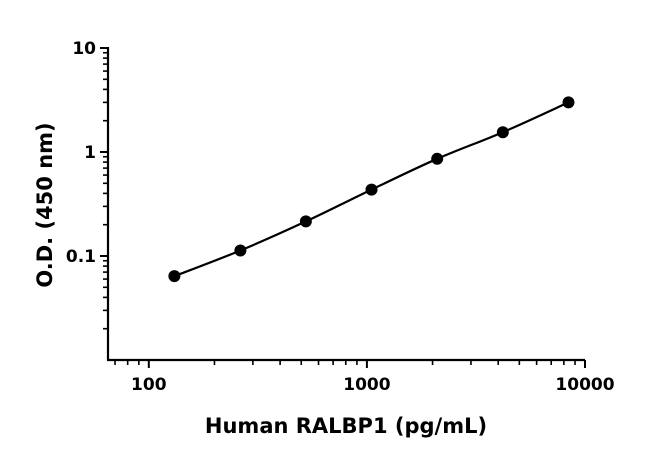 This screenshot has width=650, height=459. What do you see at coordinates (45, 204) in the screenshot?
I see `y-axis-title: O.D. (450 nm)` at bounding box center [45, 204].